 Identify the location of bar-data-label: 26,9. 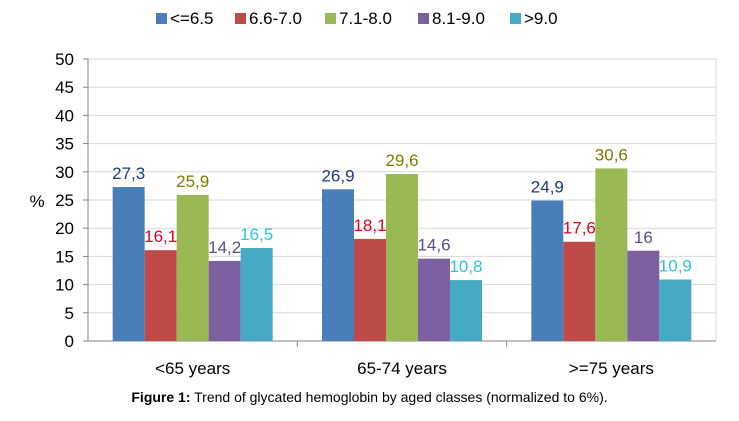
(337, 175).